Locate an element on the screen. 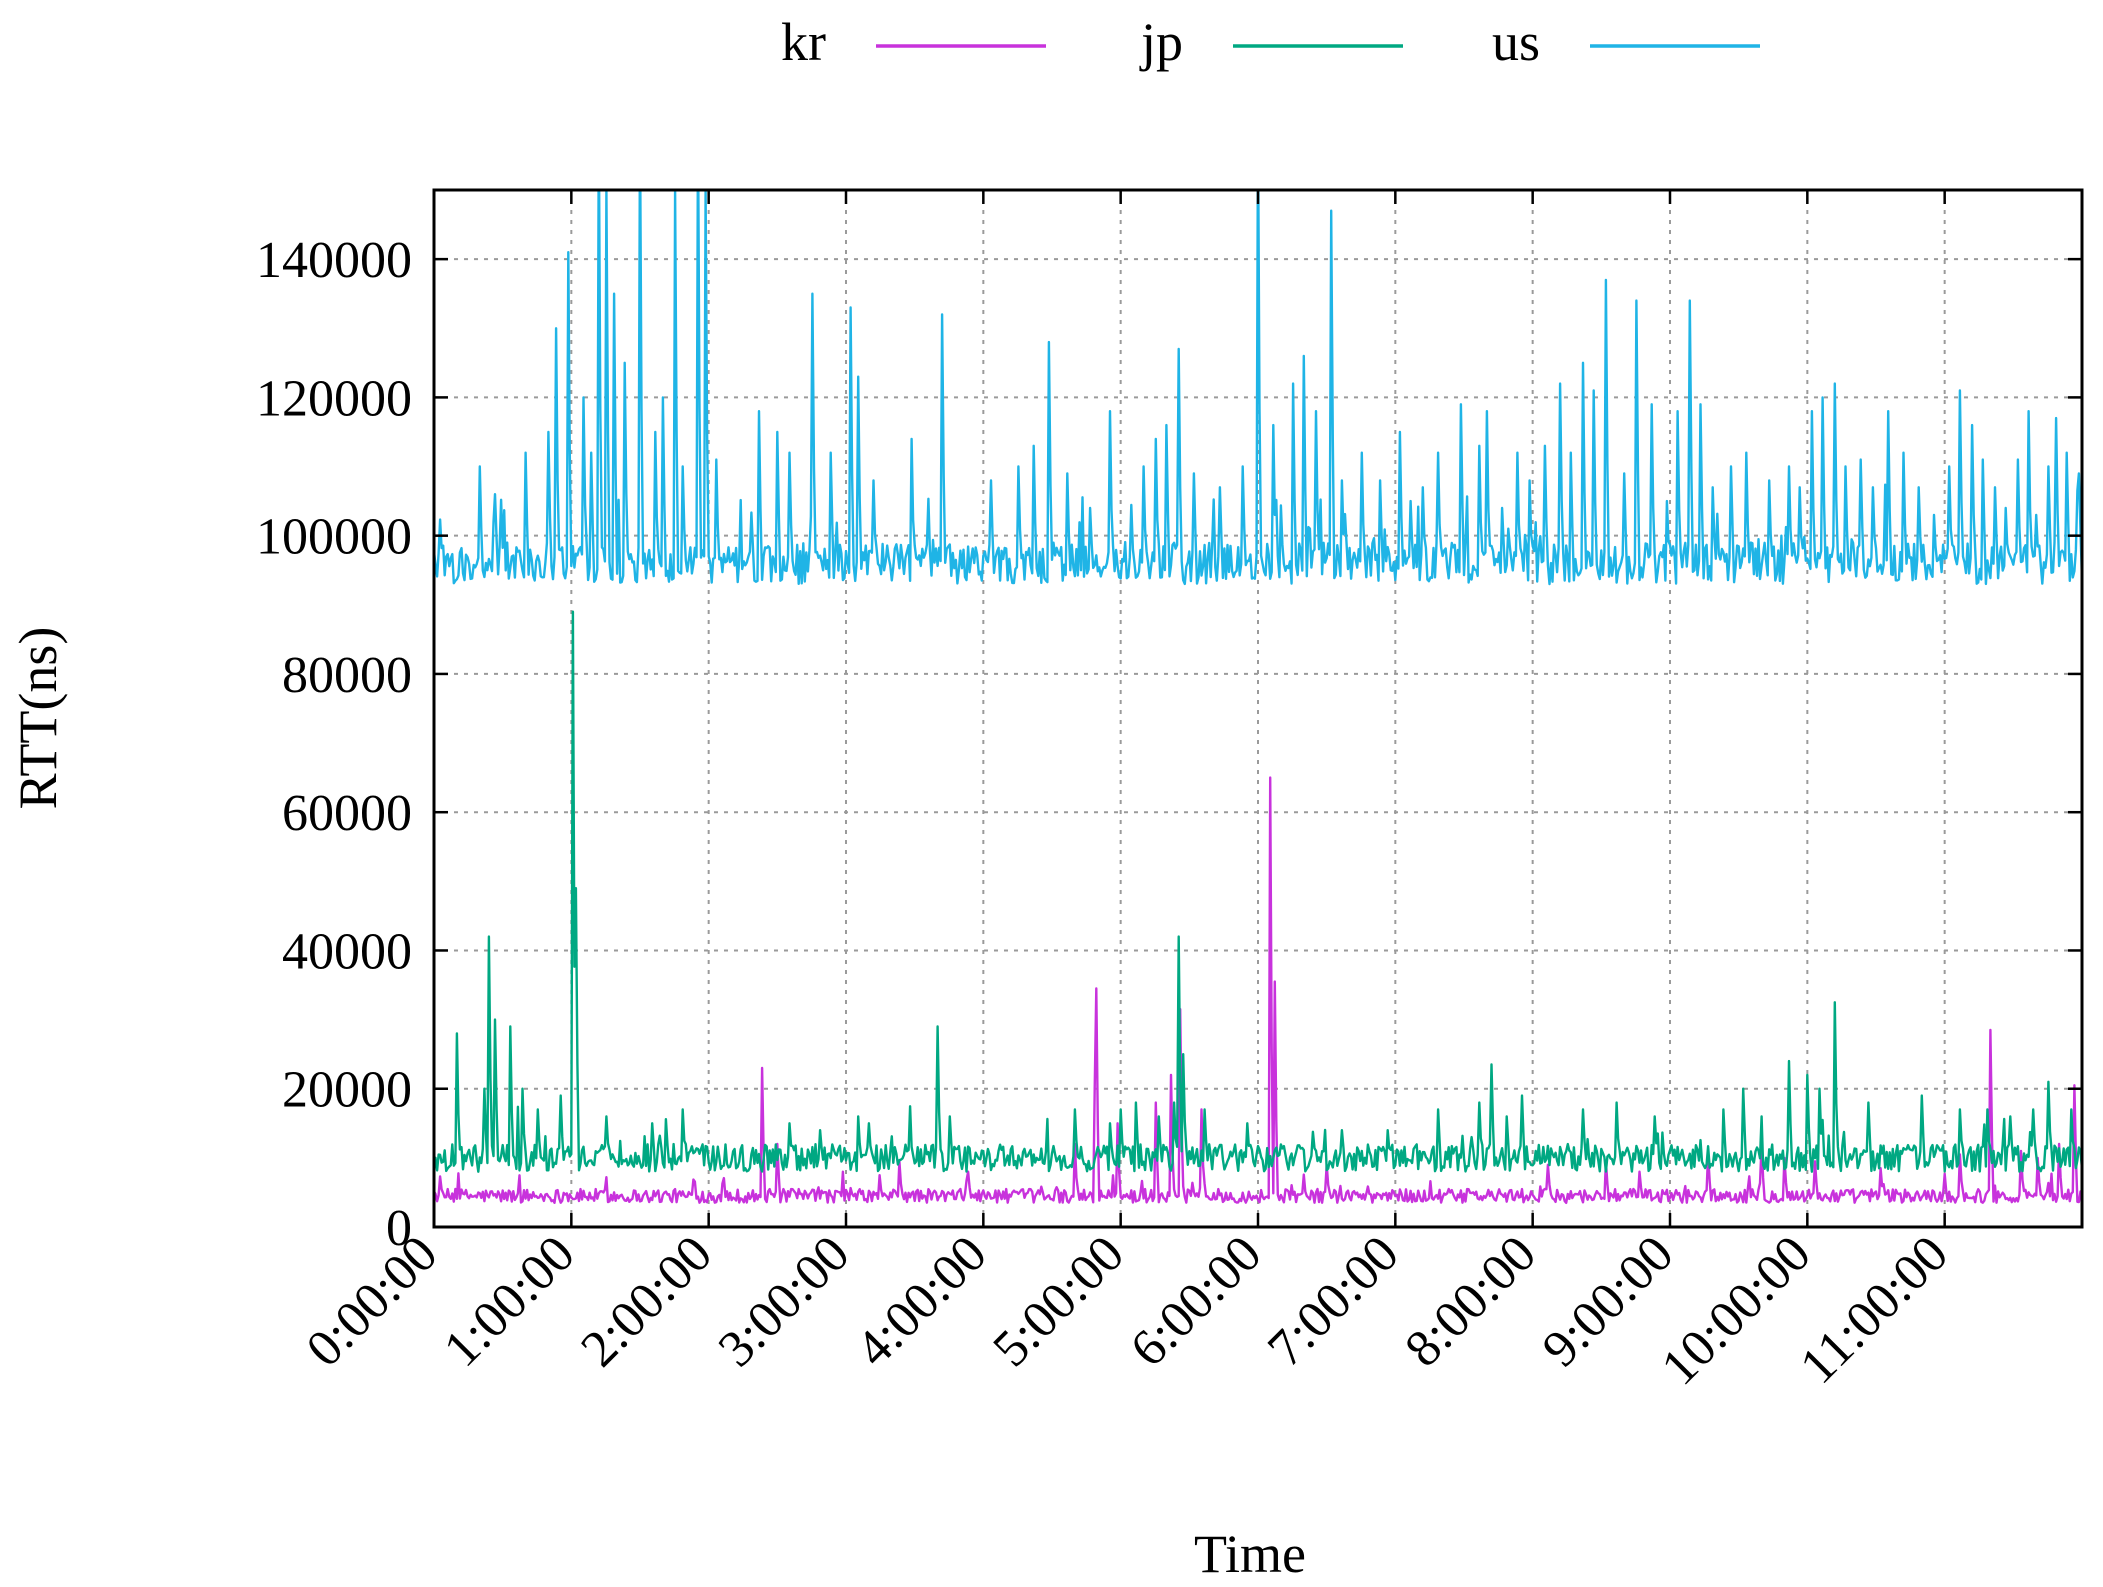 Image resolution: width=2103 pixels, height=1587 pixels. legend: kr jp us is located at coordinates (1270, 42).